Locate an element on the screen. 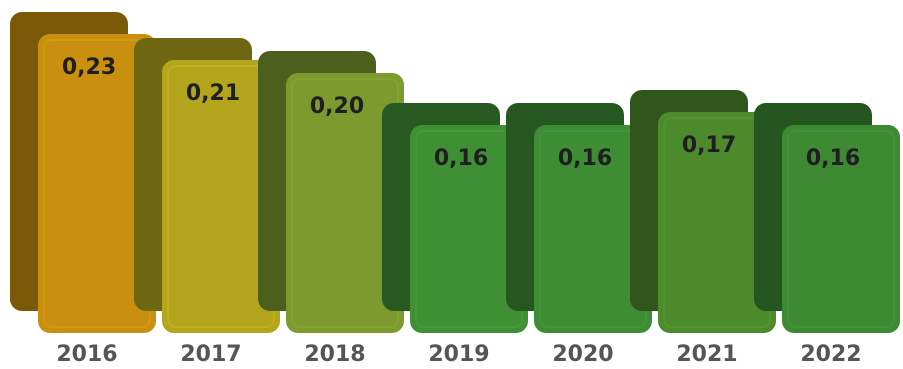  value-label-2016: 0,23 is located at coordinates (89, 67).